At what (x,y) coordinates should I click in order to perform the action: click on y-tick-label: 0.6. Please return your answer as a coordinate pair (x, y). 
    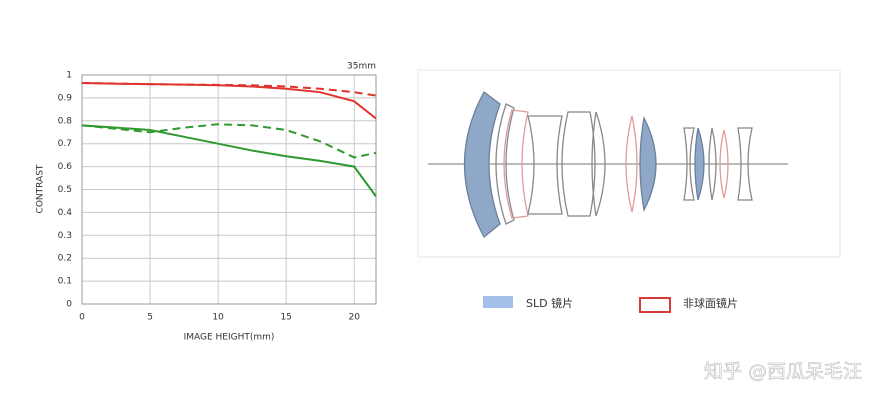
    Looking at the image, I should click on (65, 167).